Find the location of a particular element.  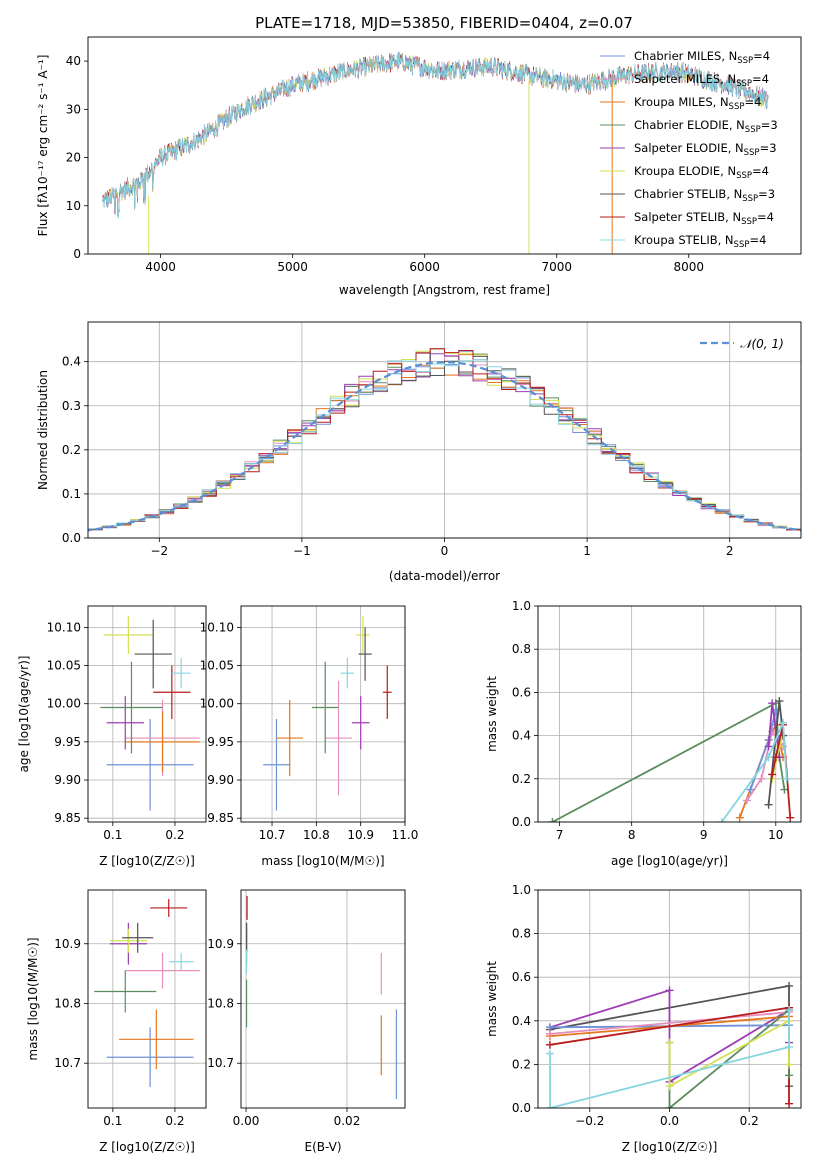

legend-text: Chabrier ELODIE, N is located at coordinates (689, 125).